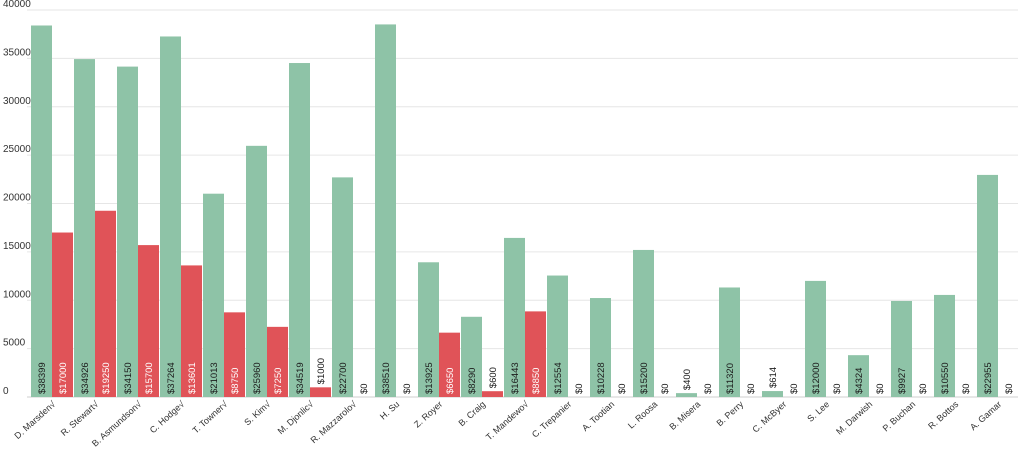 This screenshot has width=1024, height=460. I want to click on x-tick-label: L. Roosa, so click(642, 415).